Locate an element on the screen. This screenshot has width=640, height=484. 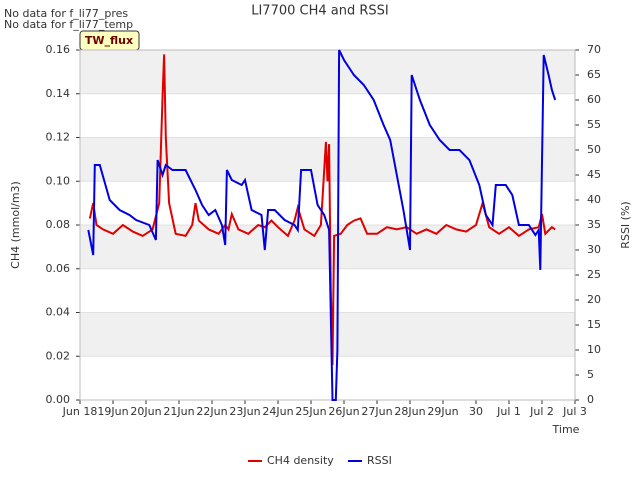
y2-tick-label: 60 is located at coordinates (594, 99).